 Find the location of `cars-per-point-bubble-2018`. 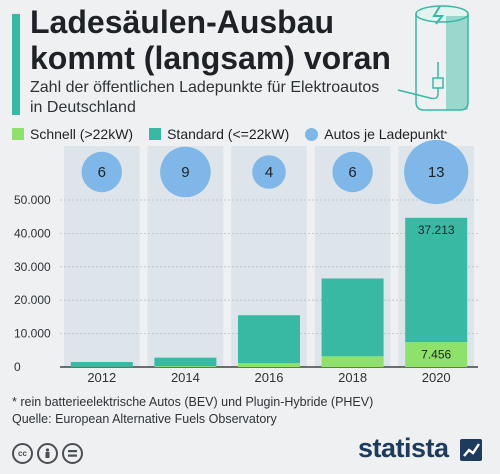

cars-per-point-bubble-2018 is located at coordinates (352, 172).